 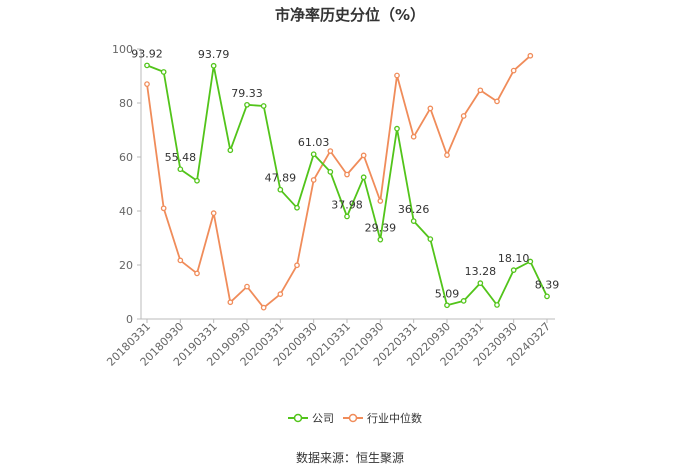 I want to click on company-data-label: 47.89, so click(x=281, y=178).